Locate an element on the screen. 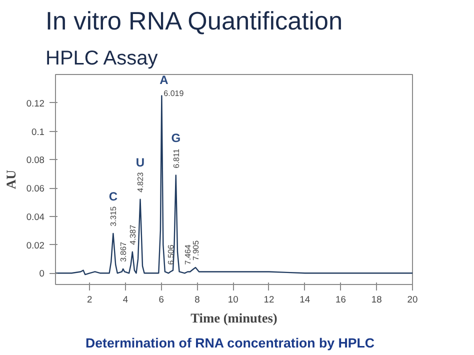 The width and height of the screenshot is (474, 355). annotation: 7.464 is located at coordinates (188, 254).